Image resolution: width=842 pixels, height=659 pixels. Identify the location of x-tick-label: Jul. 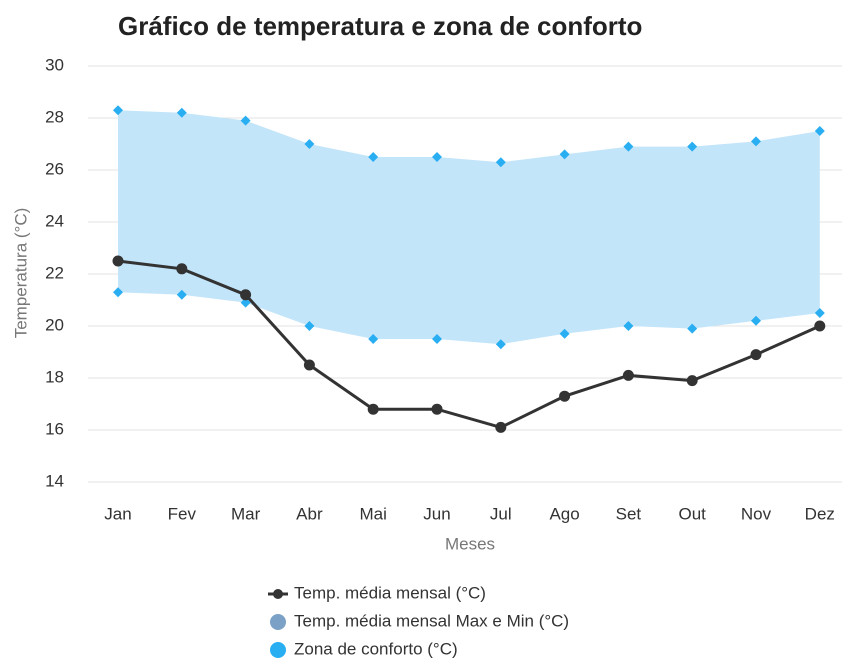
(501, 513).